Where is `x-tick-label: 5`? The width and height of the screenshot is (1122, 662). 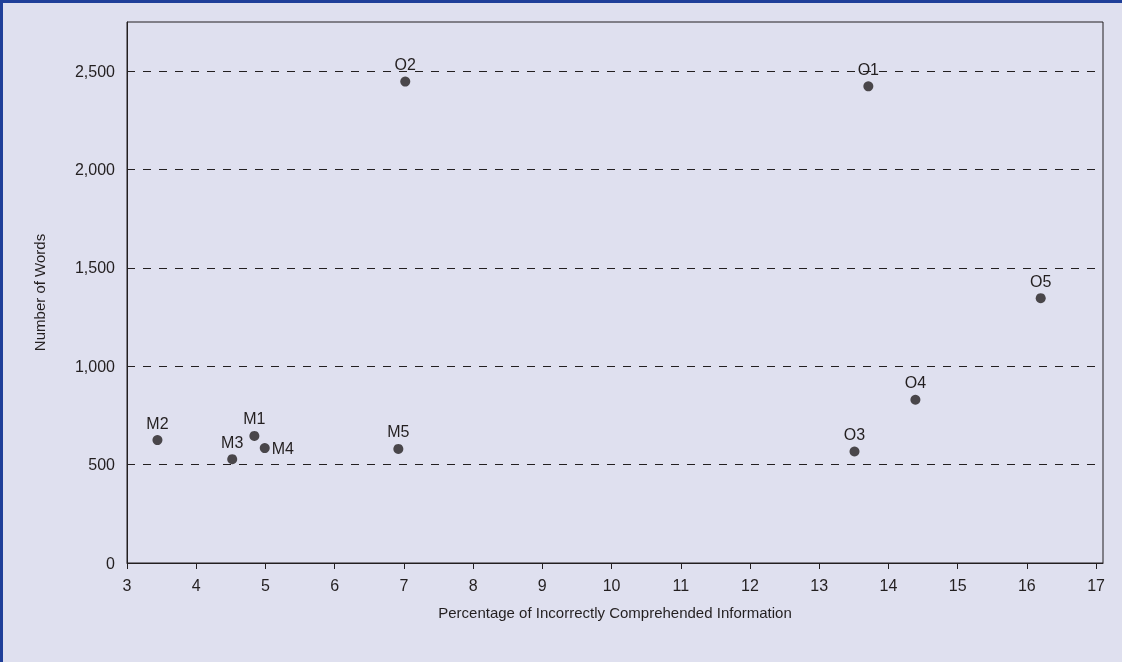 x-tick-label: 5 is located at coordinates (265, 585).